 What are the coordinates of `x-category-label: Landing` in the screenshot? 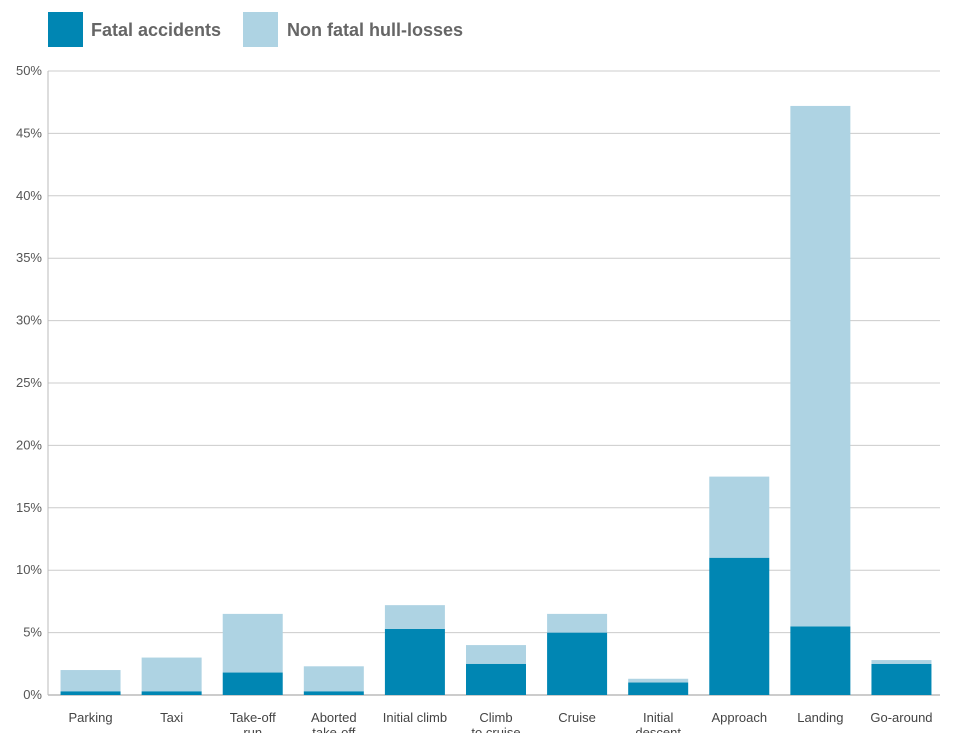 It's located at (820, 717).